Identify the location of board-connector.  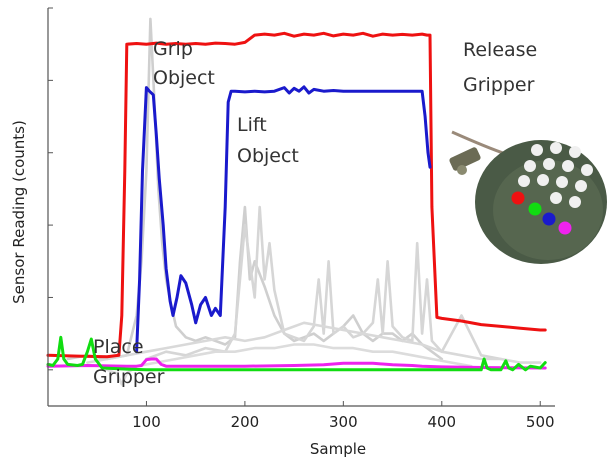
(465, 159).